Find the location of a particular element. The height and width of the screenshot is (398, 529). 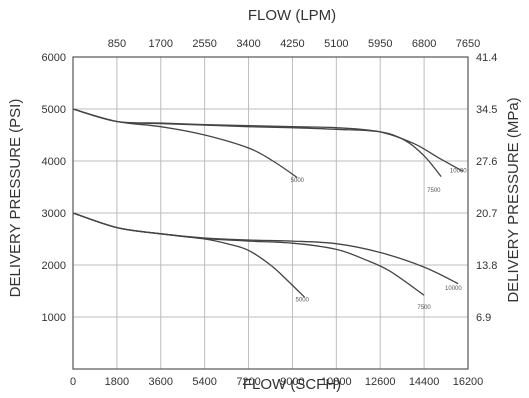

bottom-tick-label: 12600 is located at coordinates (380, 382).